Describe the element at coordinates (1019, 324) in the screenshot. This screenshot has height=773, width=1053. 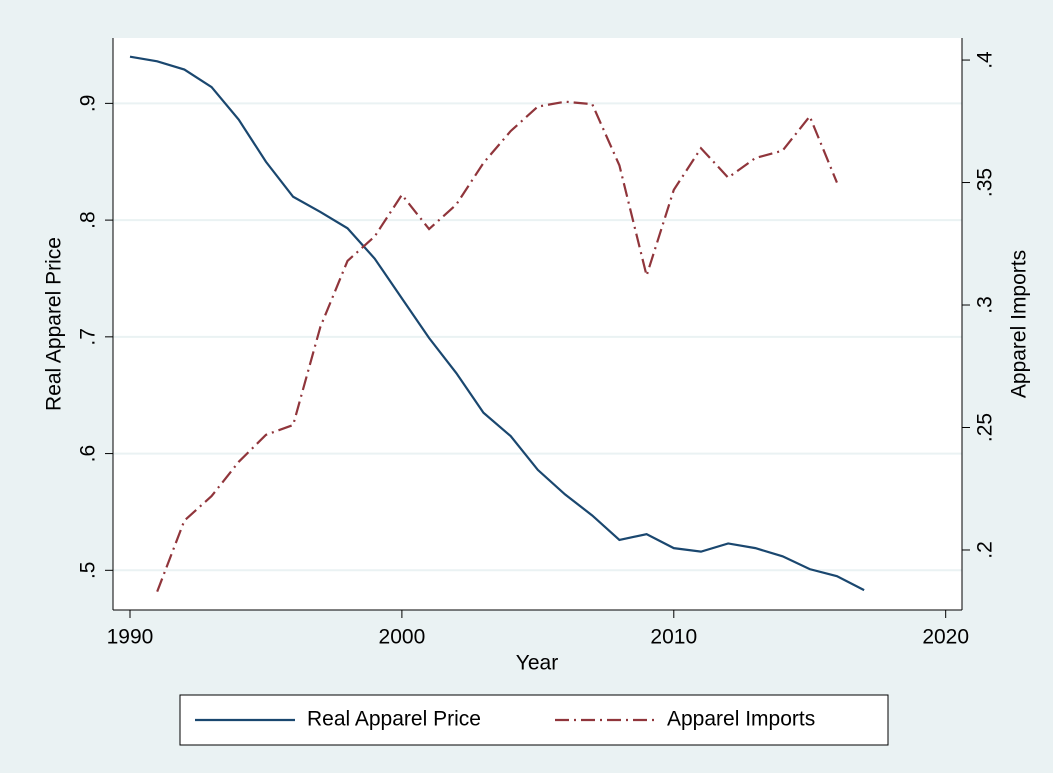
I see `y2-axis-title: Apparel Imports` at that location.